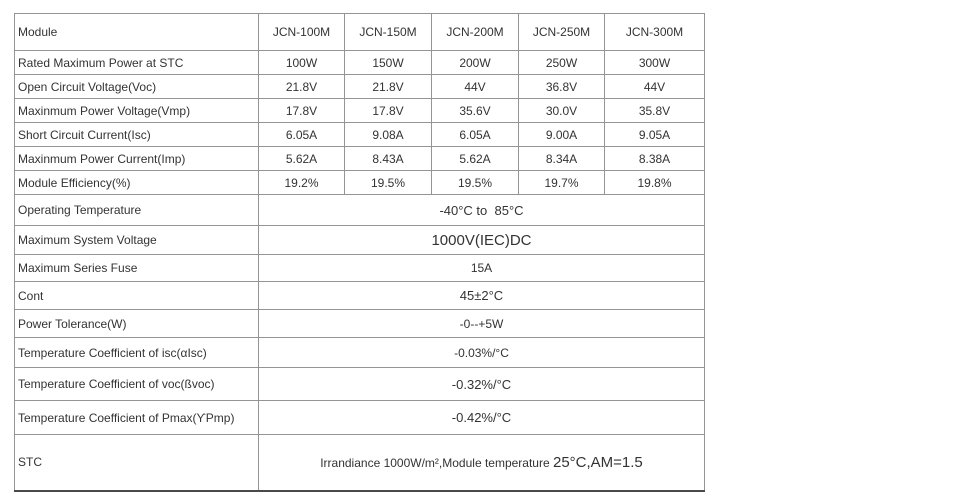 The height and width of the screenshot is (501, 958). I want to click on stc-text-large: 25°C,AM=1.5, so click(597, 462).